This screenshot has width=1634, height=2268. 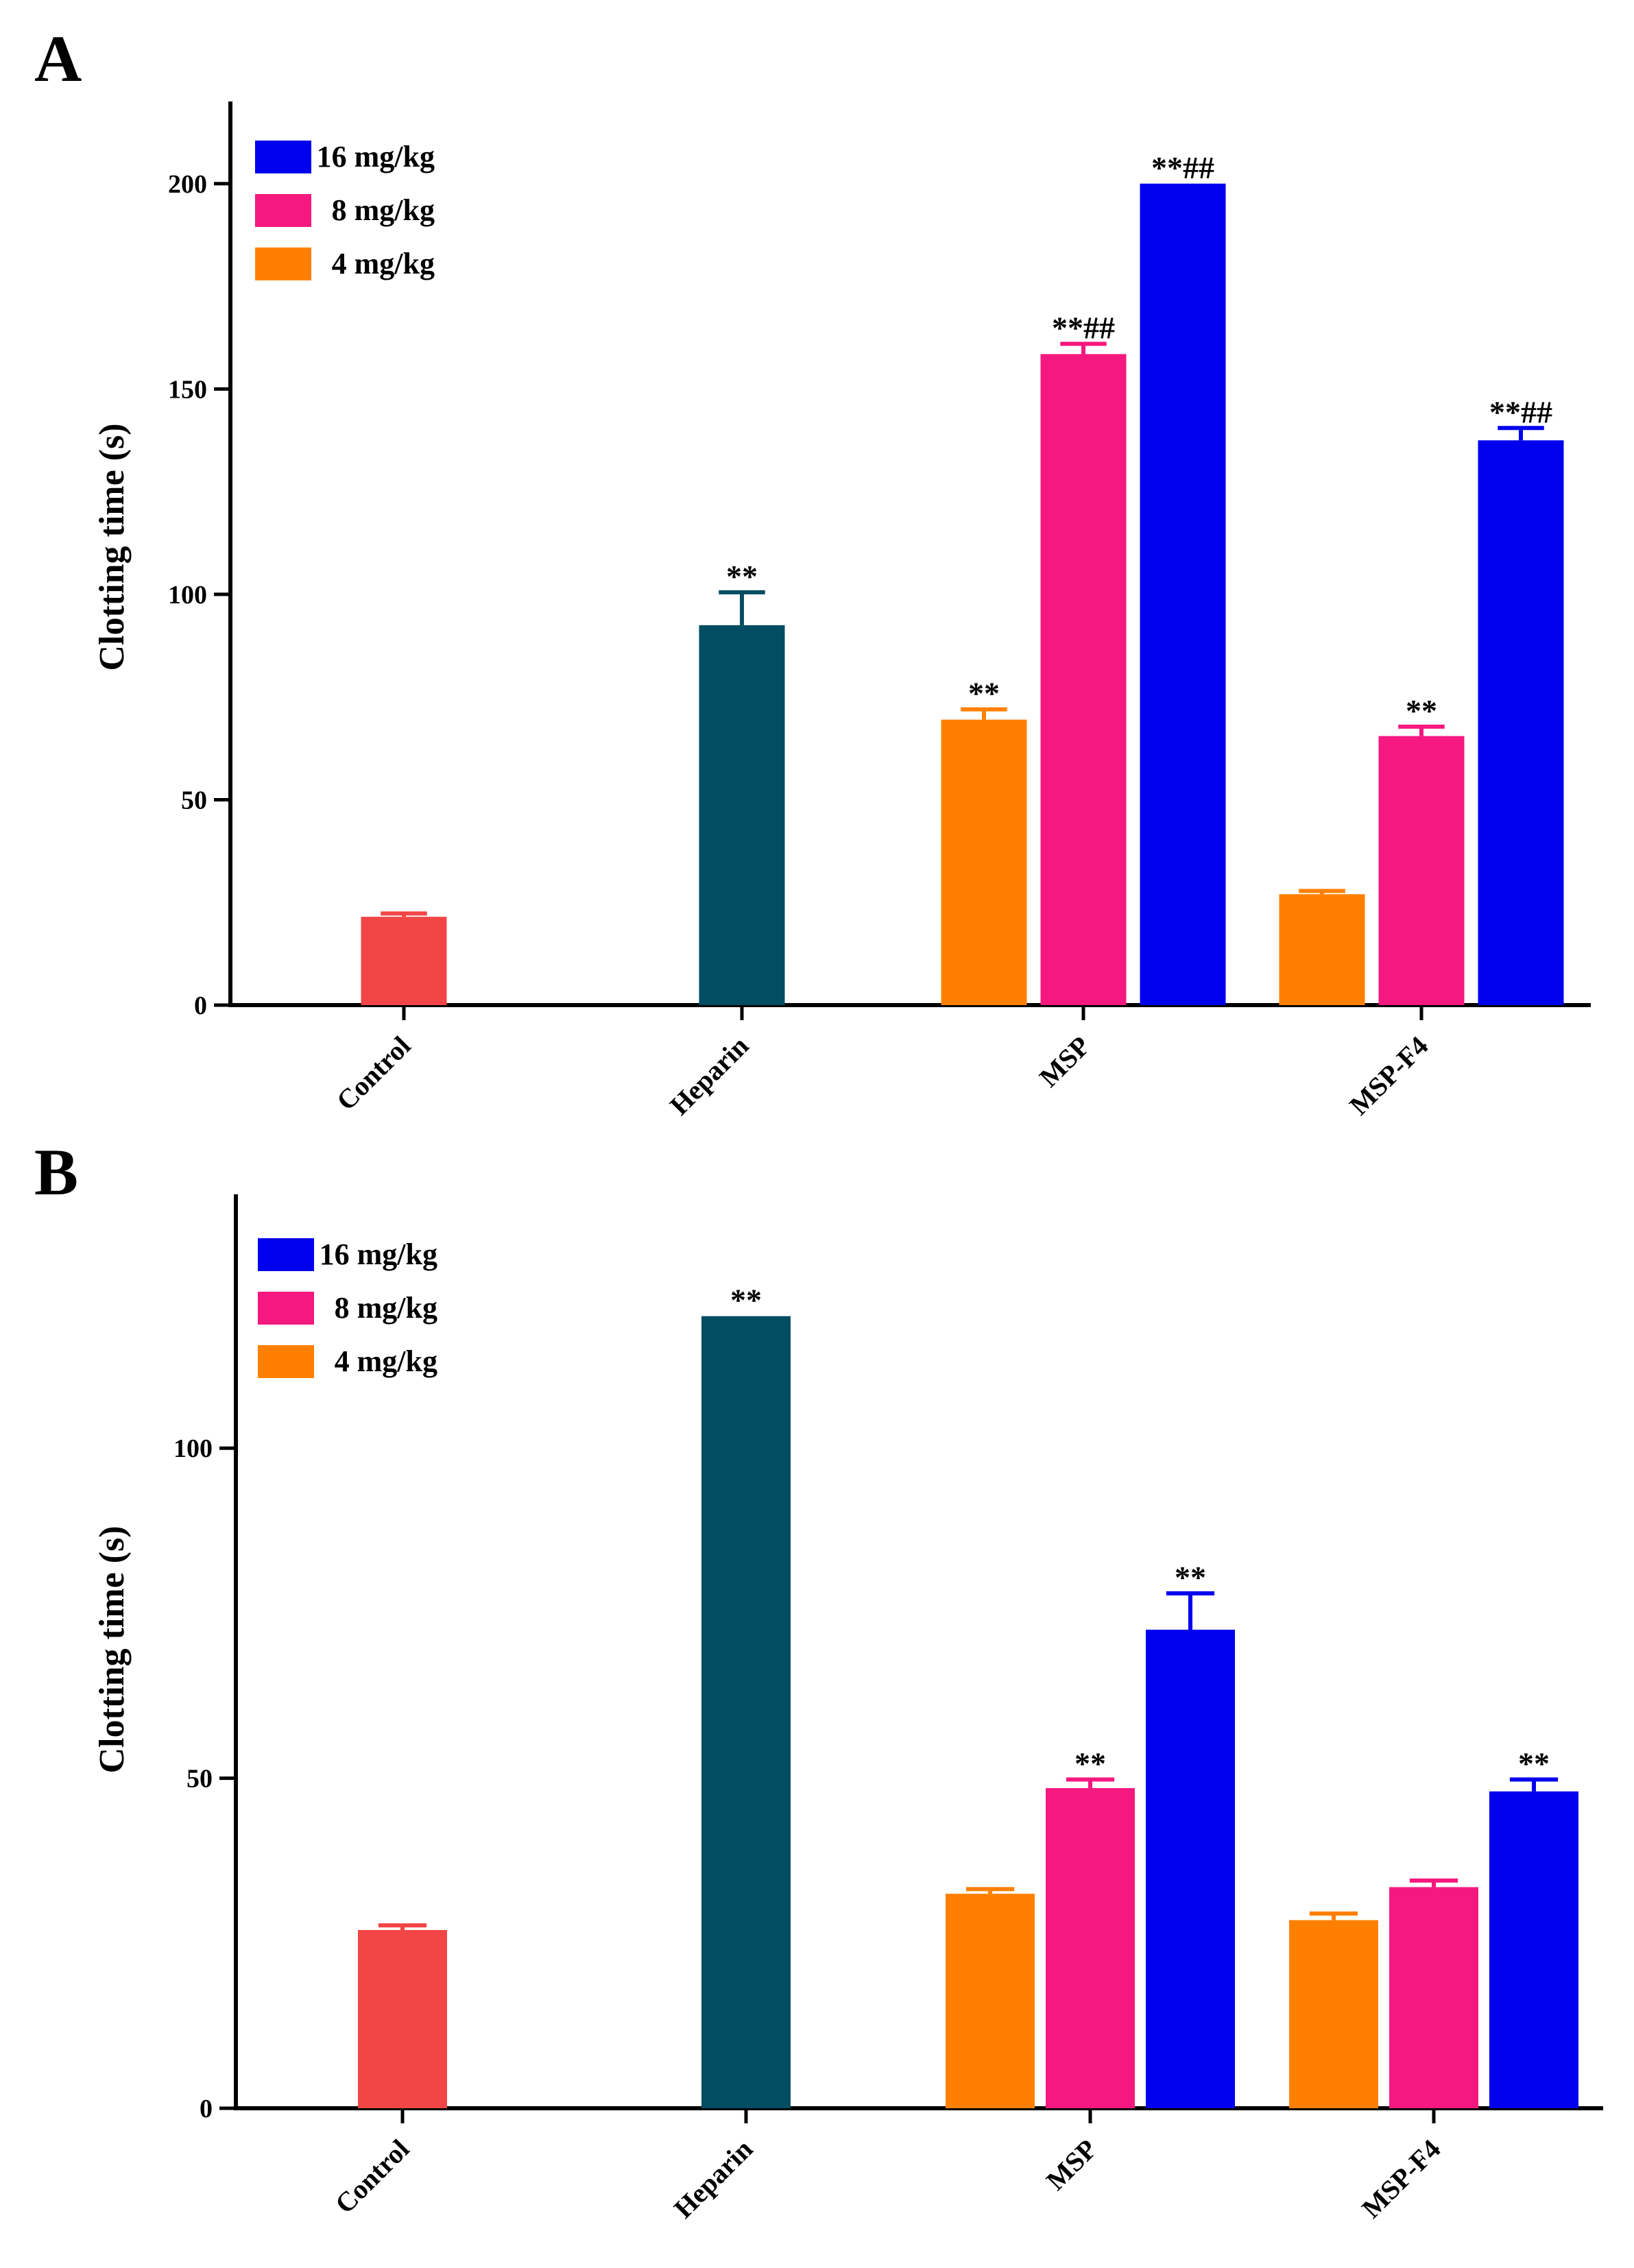 I want to click on panel-b-bar-msp-f4-8-mg-kg, so click(x=1433, y=1997).